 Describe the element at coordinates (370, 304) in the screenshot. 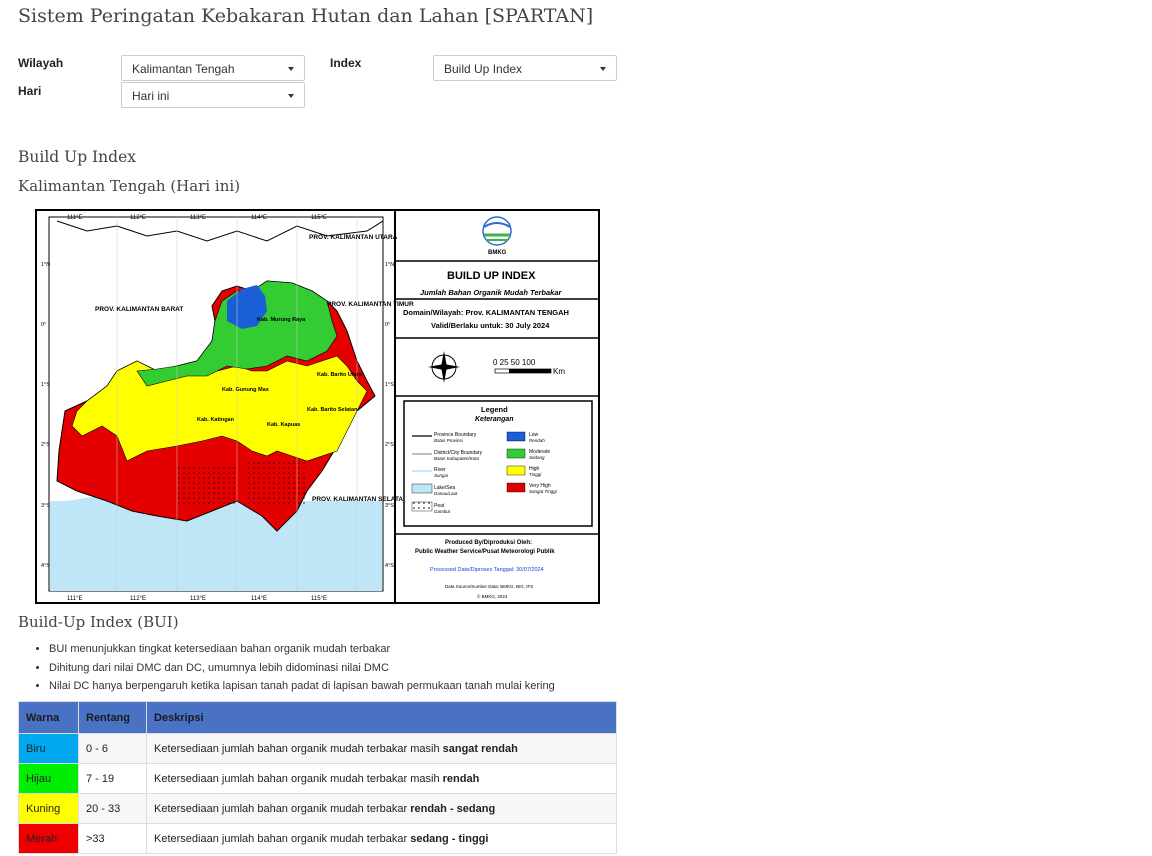

I see `region-label-kaltim: PROV. KALIMANTAN TIMUR` at that location.